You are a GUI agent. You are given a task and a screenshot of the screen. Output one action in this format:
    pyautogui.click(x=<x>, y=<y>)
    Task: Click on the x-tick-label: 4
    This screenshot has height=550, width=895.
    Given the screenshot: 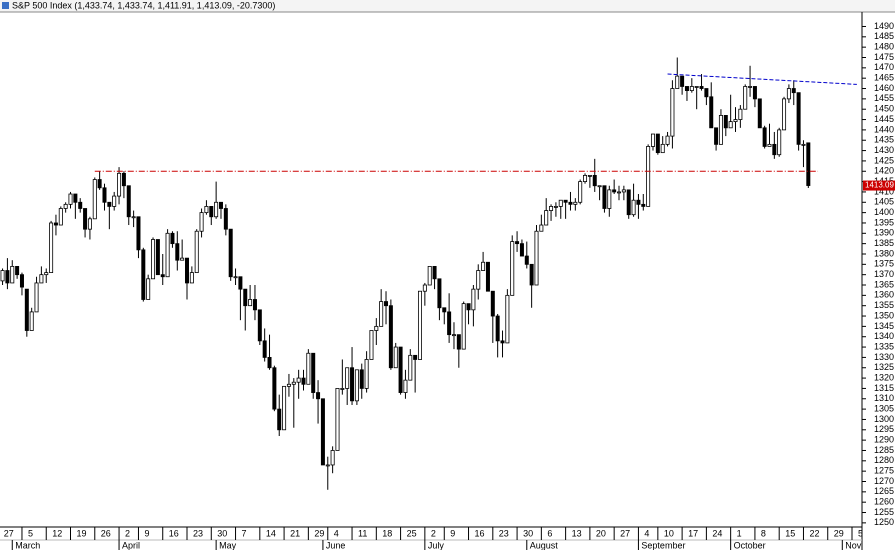 What is the action you would take?
    pyautogui.click(x=336, y=533)
    